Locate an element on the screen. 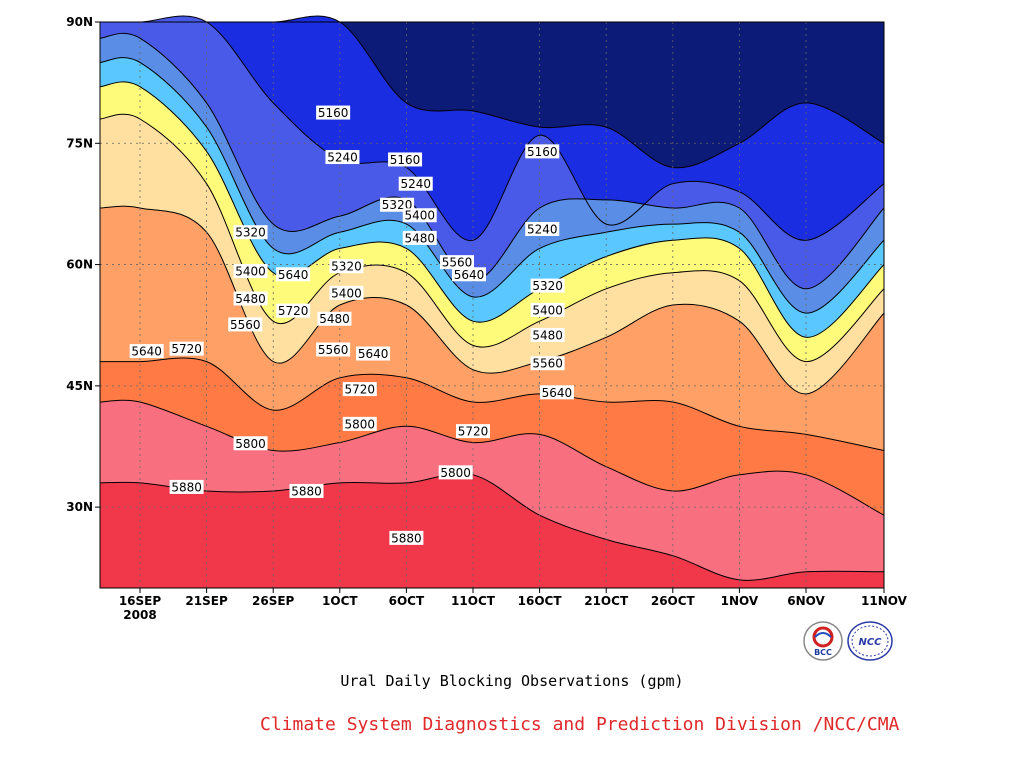 This screenshot has width=1024, height=768. chart-title: Ural Daily Blocking Observations (gpm) is located at coordinates (512, 681).